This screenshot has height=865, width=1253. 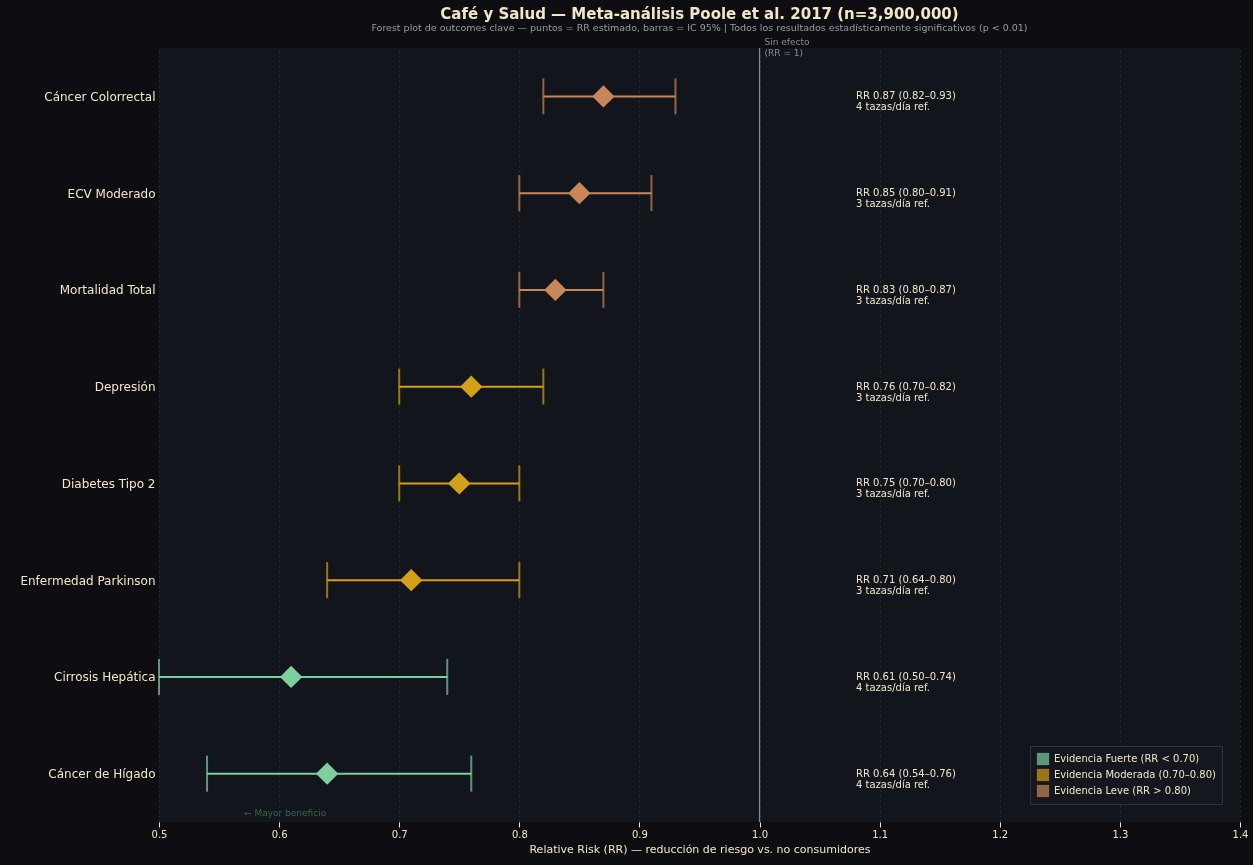 What do you see at coordinates (1240, 834) in the screenshot?
I see `x-tick-label: 1.4` at bounding box center [1240, 834].